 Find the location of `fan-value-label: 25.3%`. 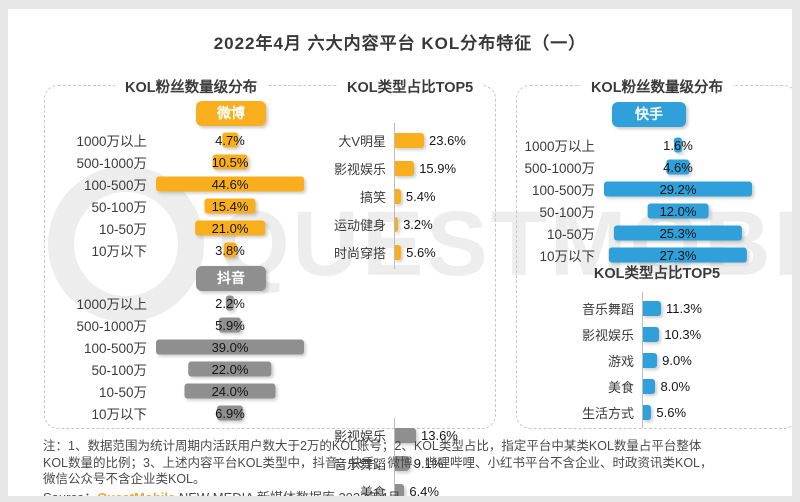

fan-value-label: 25.3% is located at coordinates (678, 233).